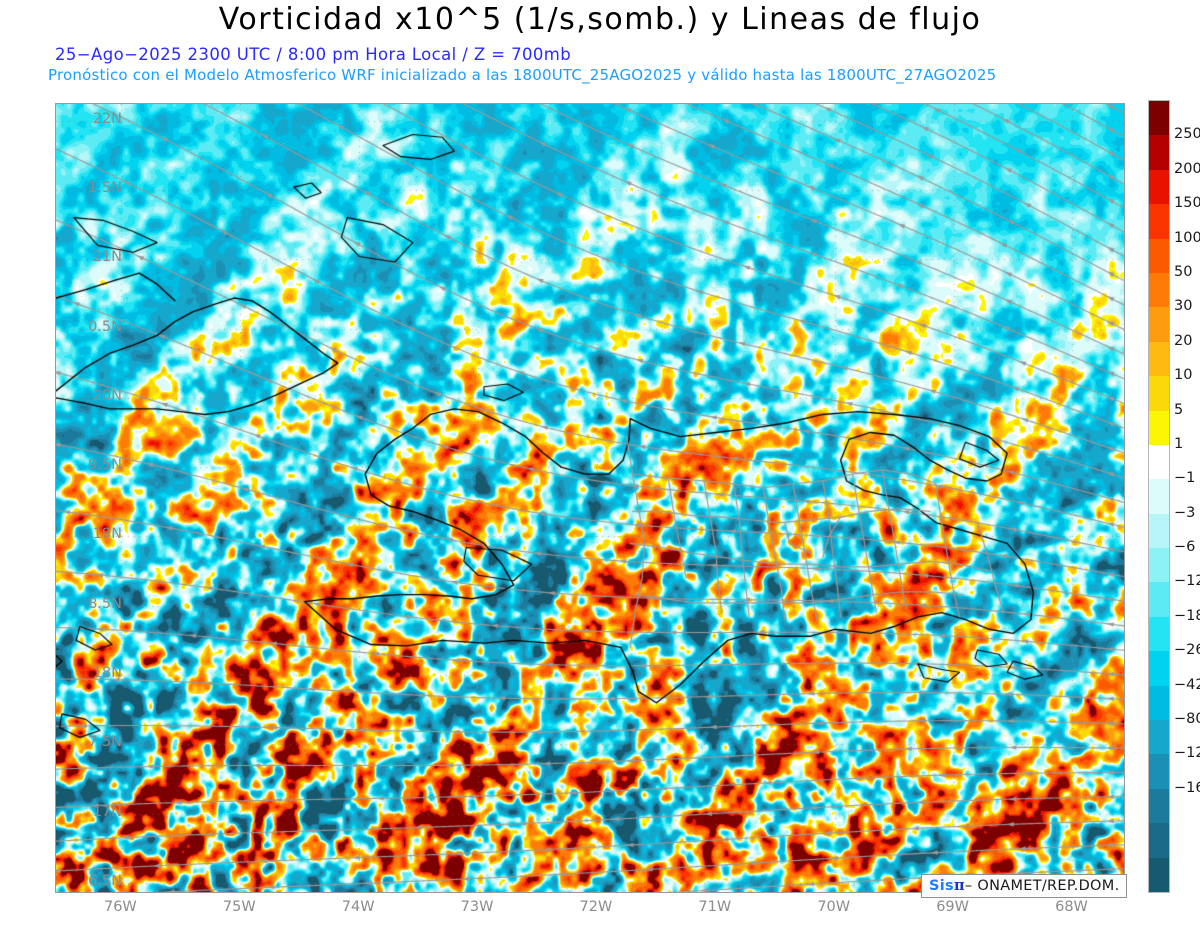 The image size is (1200, 927). Describe the element at coordinates (358, 907) in the screenshot. I see `x-axis-tick-label: 74W` at that location.